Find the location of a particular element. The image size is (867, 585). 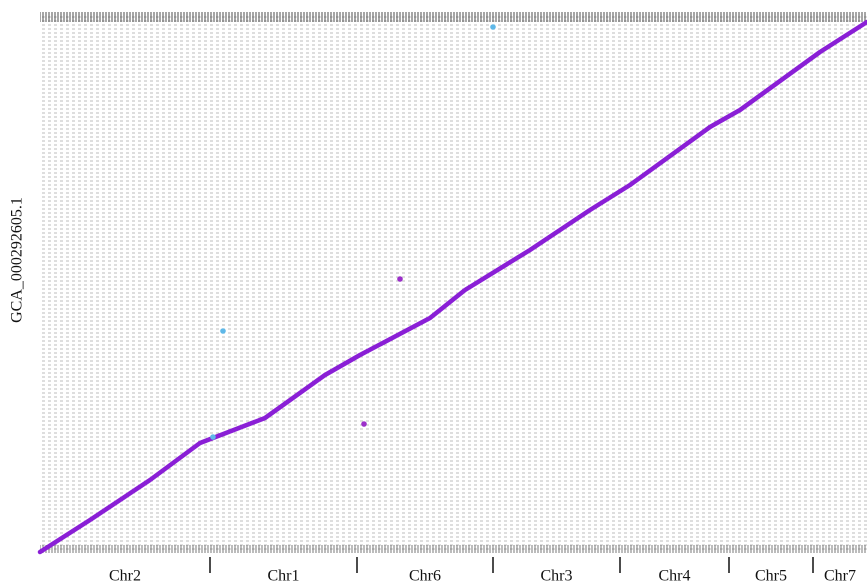

y-axis-label: GCA_000292605.1 is located at coordinates (17, 260).